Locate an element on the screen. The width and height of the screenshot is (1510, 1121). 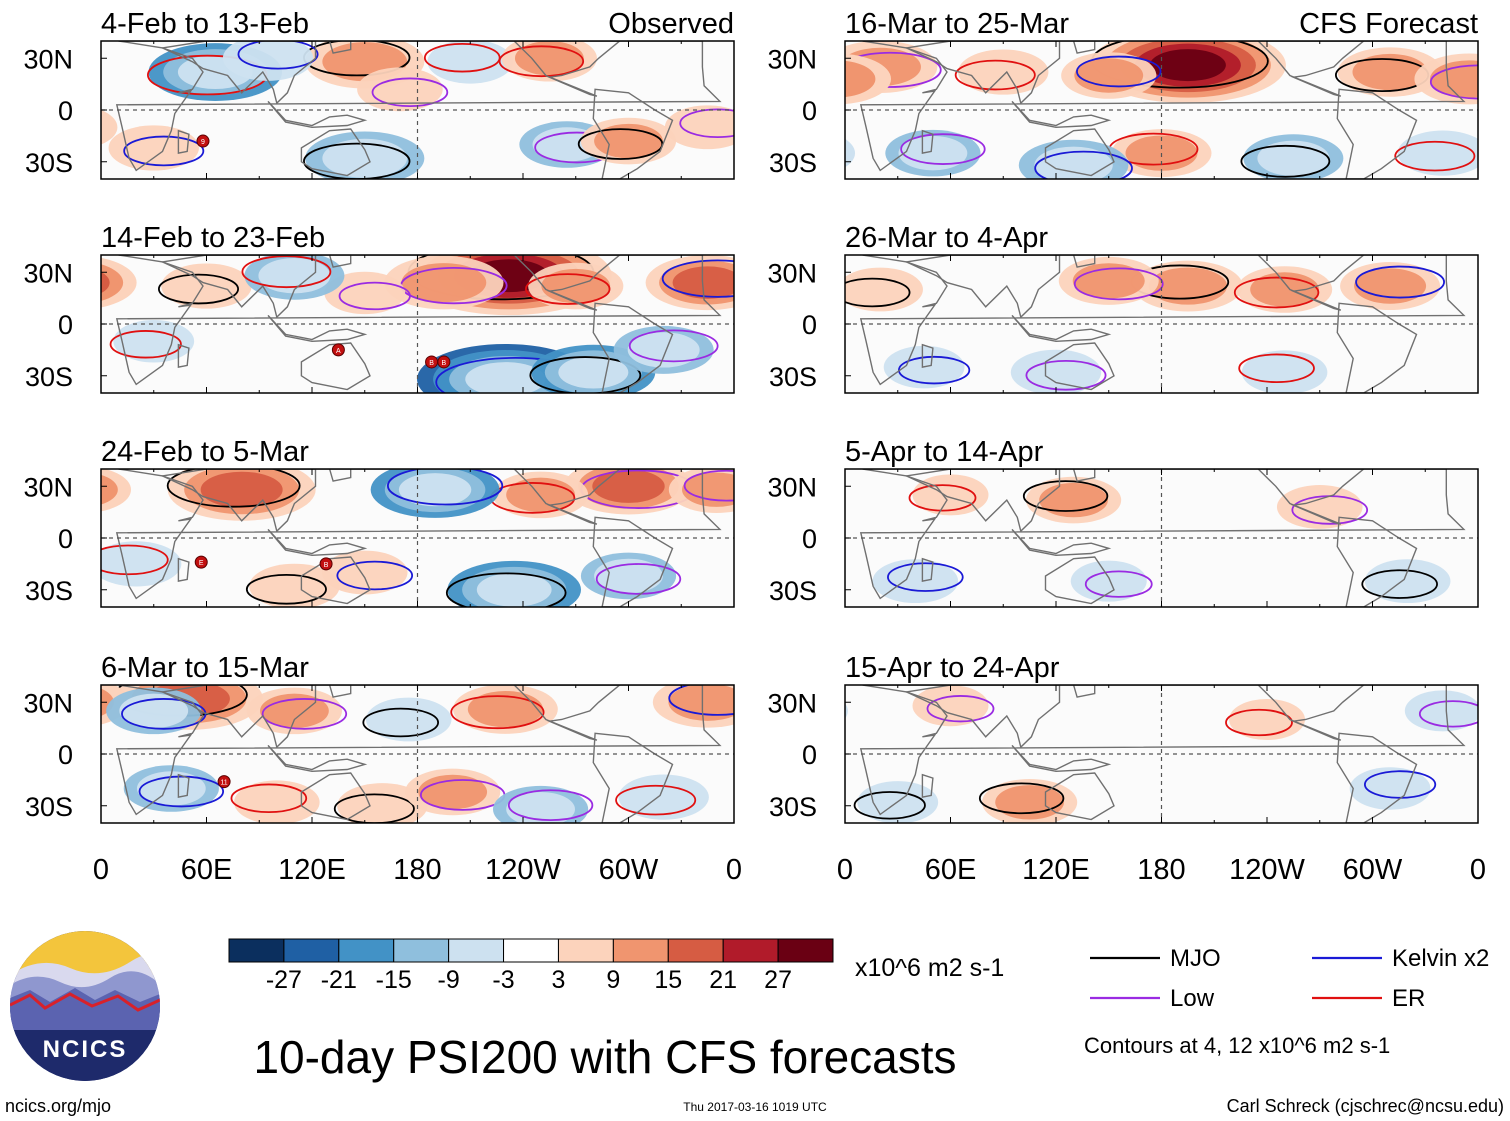
panel-8: 30N 0 30S 15-Apr to 24-Apr is located at coordinates (1123, 738).